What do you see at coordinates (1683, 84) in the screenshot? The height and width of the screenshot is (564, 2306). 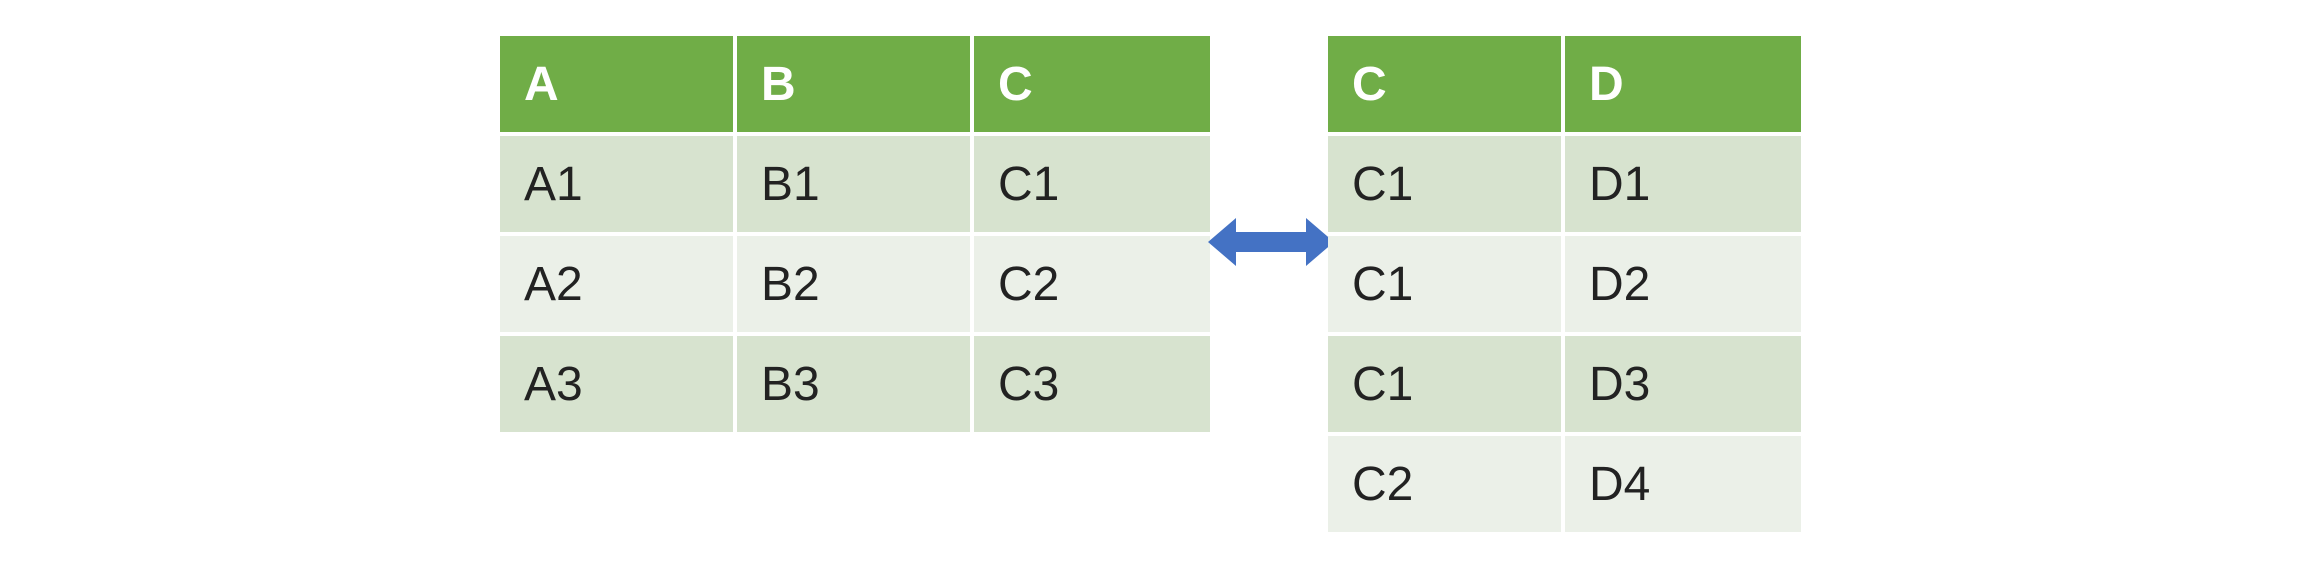 I see `right-table-header-d: D` at bounding box center [1683, 84].